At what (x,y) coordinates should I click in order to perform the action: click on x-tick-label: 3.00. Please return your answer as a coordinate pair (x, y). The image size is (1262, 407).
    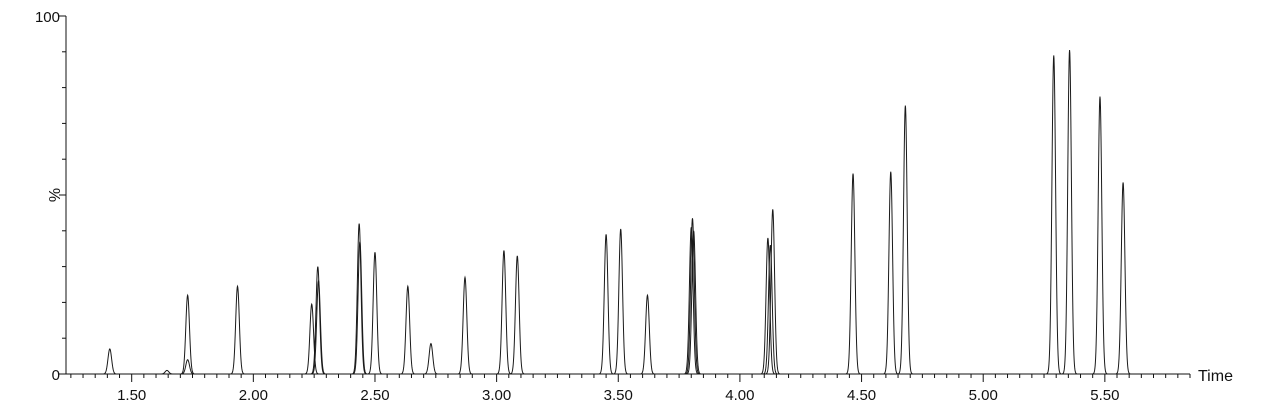
    Looking at the image, I should click on (496, 395).